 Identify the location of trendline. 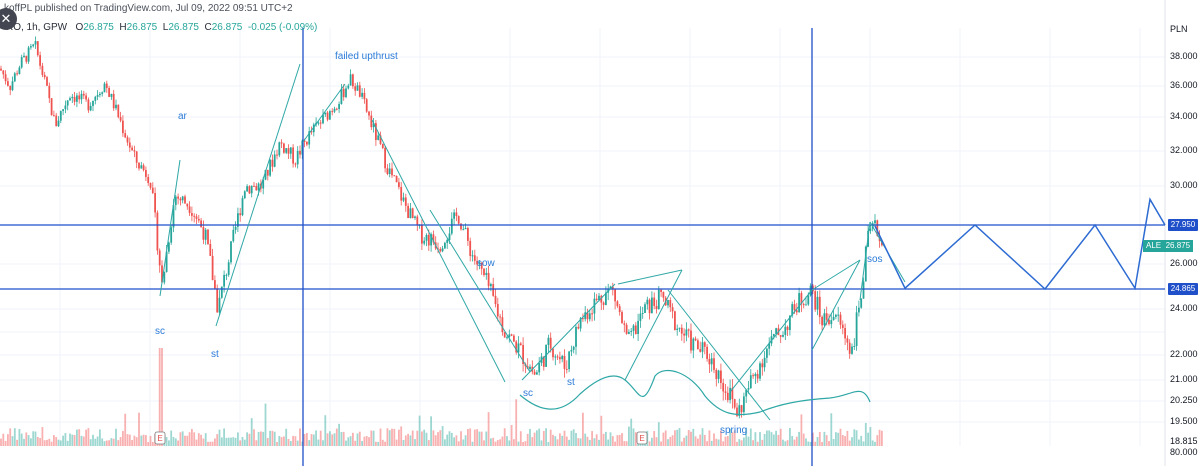
(258, 195).